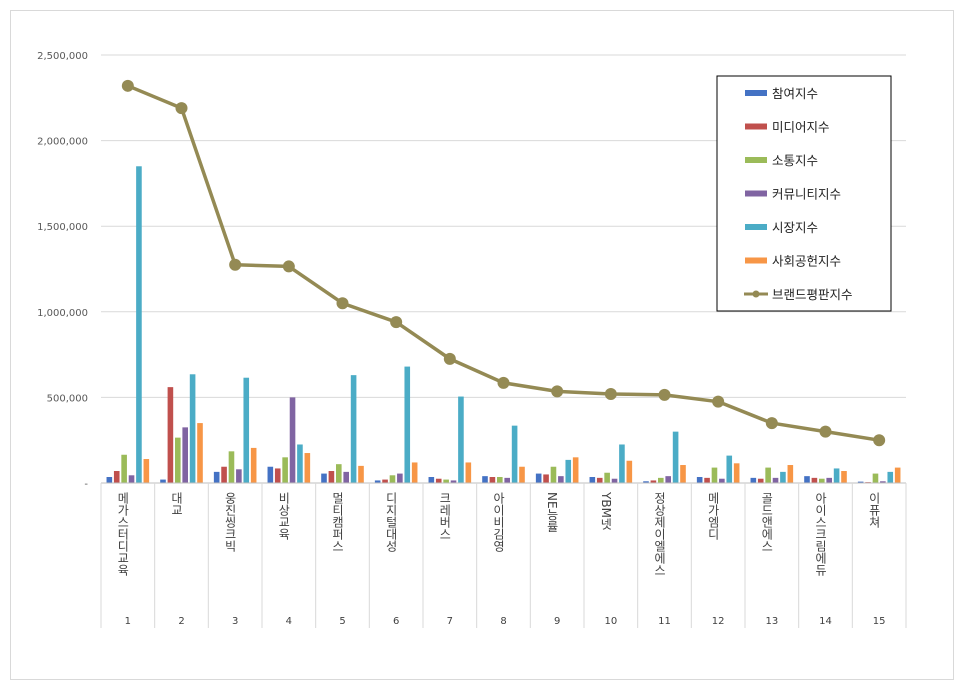 The height and width of the screenshot is (690, 966). Describe the element at coordinates (62, 313) in the screenshot. I see `y-tick-label: 1,000,000` at that location.